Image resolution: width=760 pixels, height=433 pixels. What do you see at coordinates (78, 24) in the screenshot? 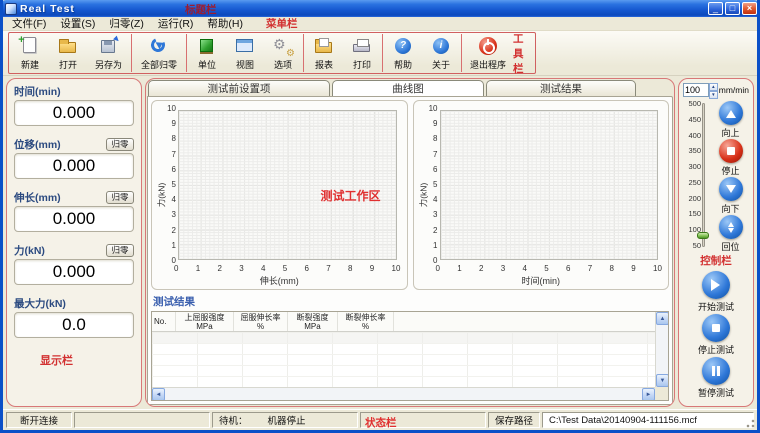
I see `menu-settings: 设置(S)` at bounding box center [78, 24].